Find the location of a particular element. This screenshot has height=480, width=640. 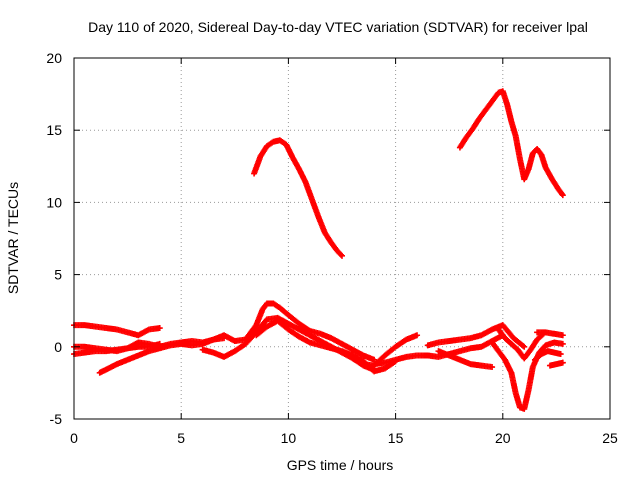

x-tick-label: 5 is located at coordinates (181, 438).